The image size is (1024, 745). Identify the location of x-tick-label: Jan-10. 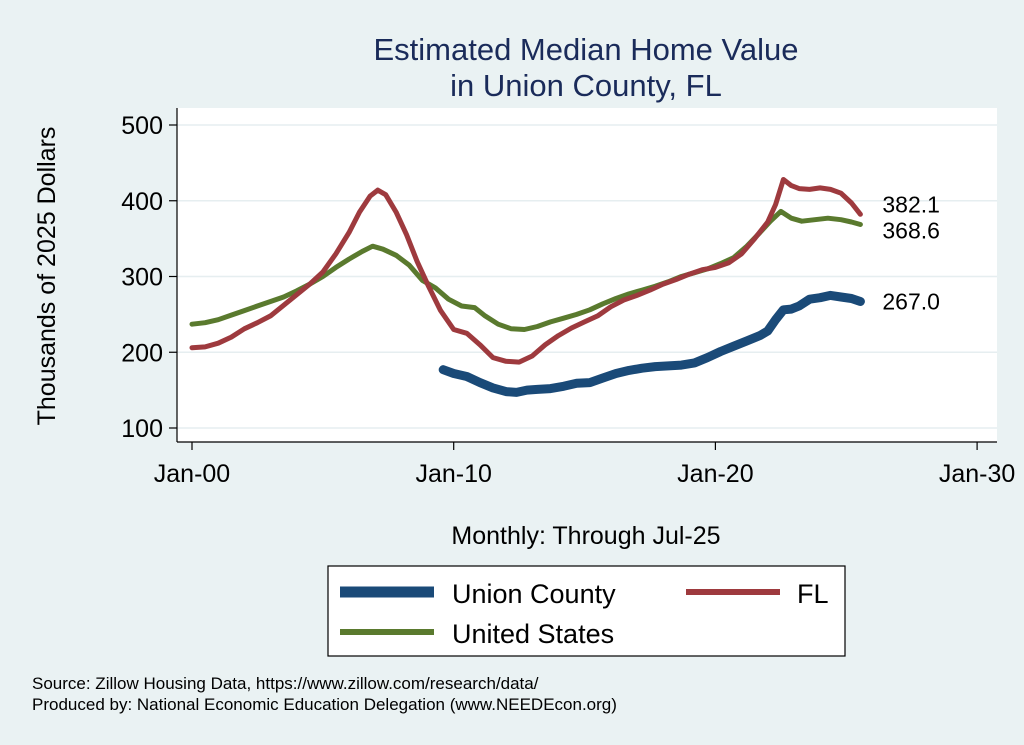
(453, 474).